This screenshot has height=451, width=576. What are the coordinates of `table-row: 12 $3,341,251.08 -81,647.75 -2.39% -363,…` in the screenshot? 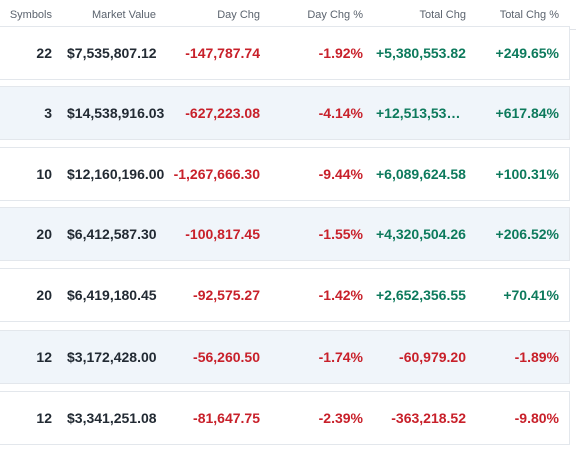 It's located at (285, 418).